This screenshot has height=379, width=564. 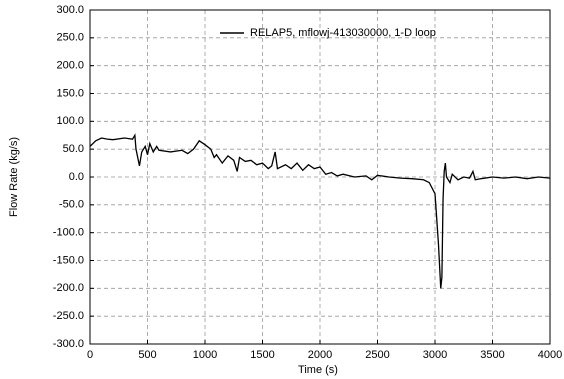 What do you see at coordinates (70, 10) in the screenshot?
I see `y-tick-label: 300.0` at bounding box center [70, 10].